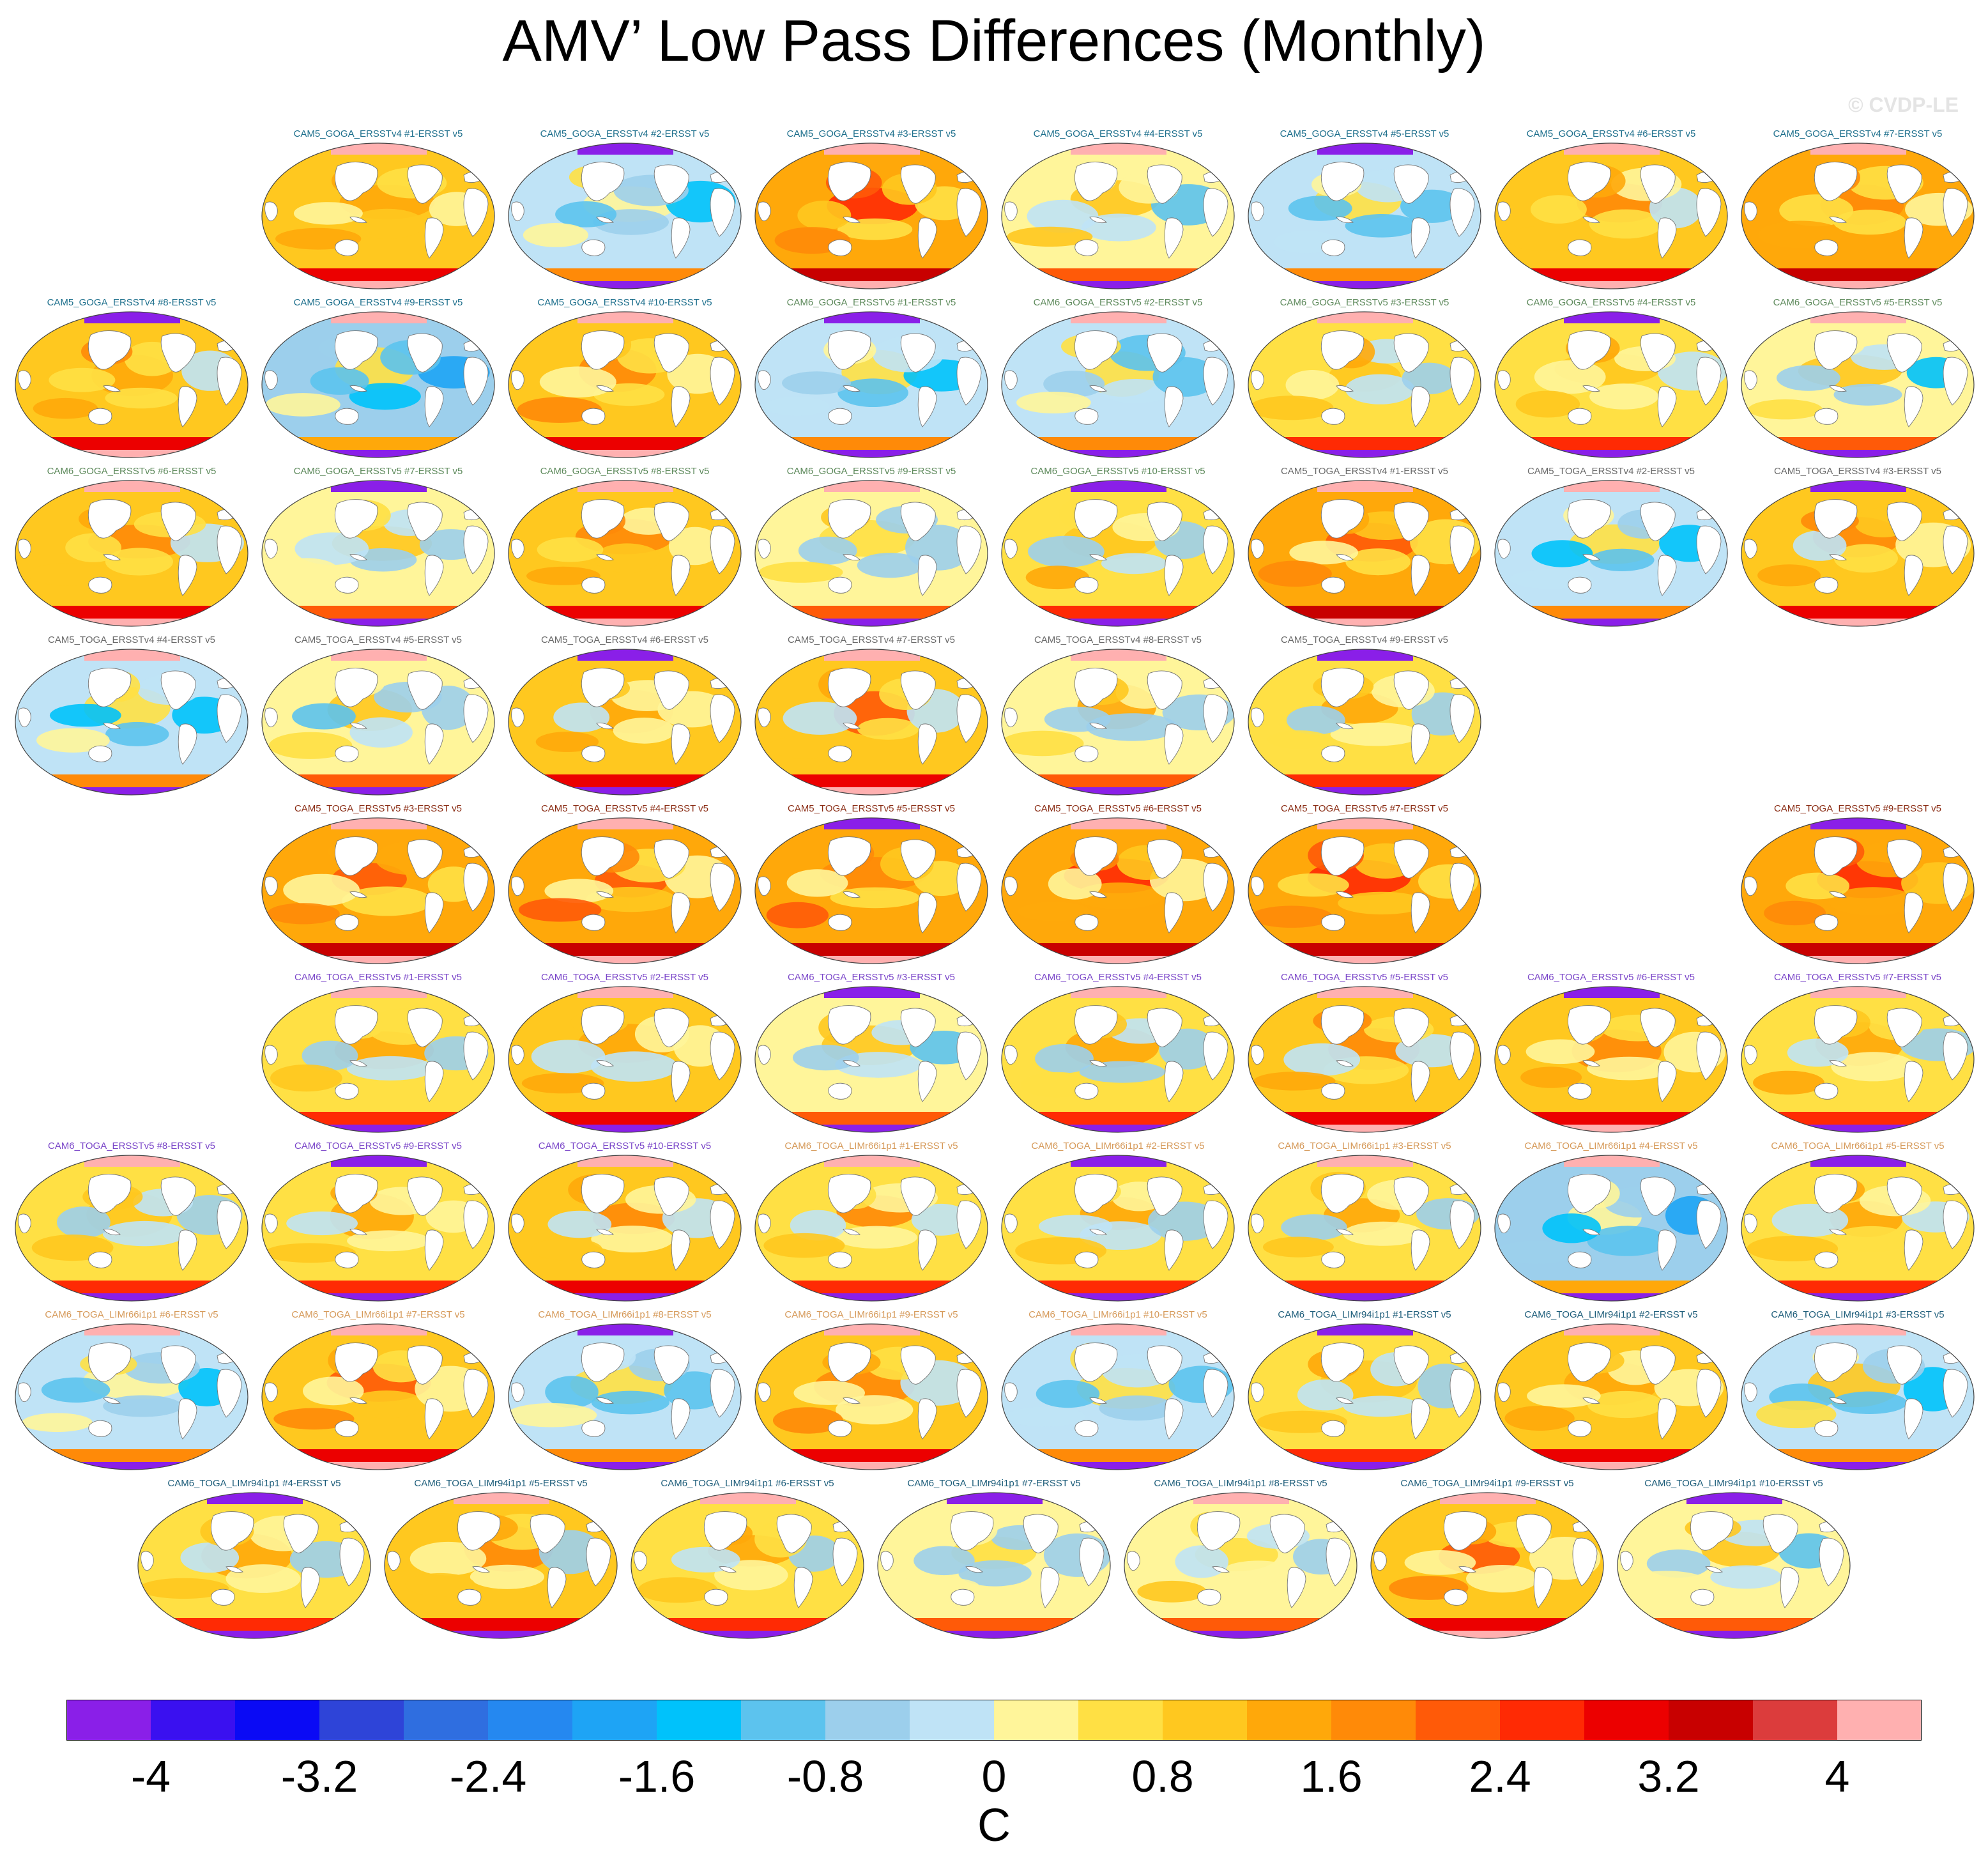 The height and width of the screenshot is (1862, 1988). What do you see at coordinates (1487, 1560) in the screenshot?
I see `map-panel: CAM6_TOGA_LIMr94i1p1 #9-ERSST v5` at bounding box center [1487, 1560].